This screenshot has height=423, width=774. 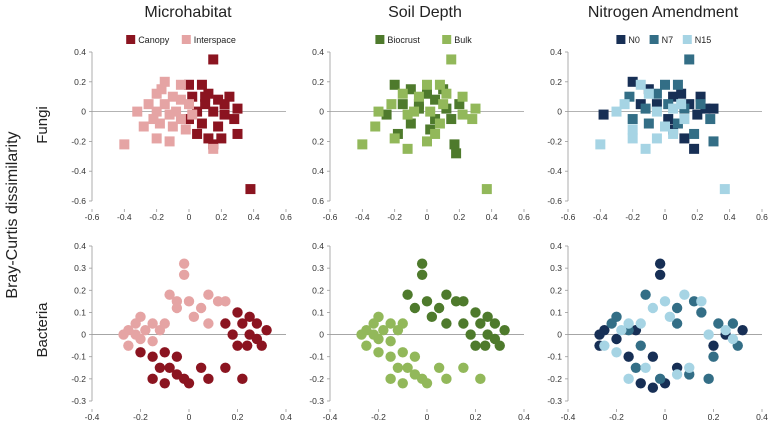 What do you see at coordinates (663, 12) in the screenshot?
I see `column-title-nitrogen-amendment: Nitrogen Amendment` at bounding box center [663, 12].